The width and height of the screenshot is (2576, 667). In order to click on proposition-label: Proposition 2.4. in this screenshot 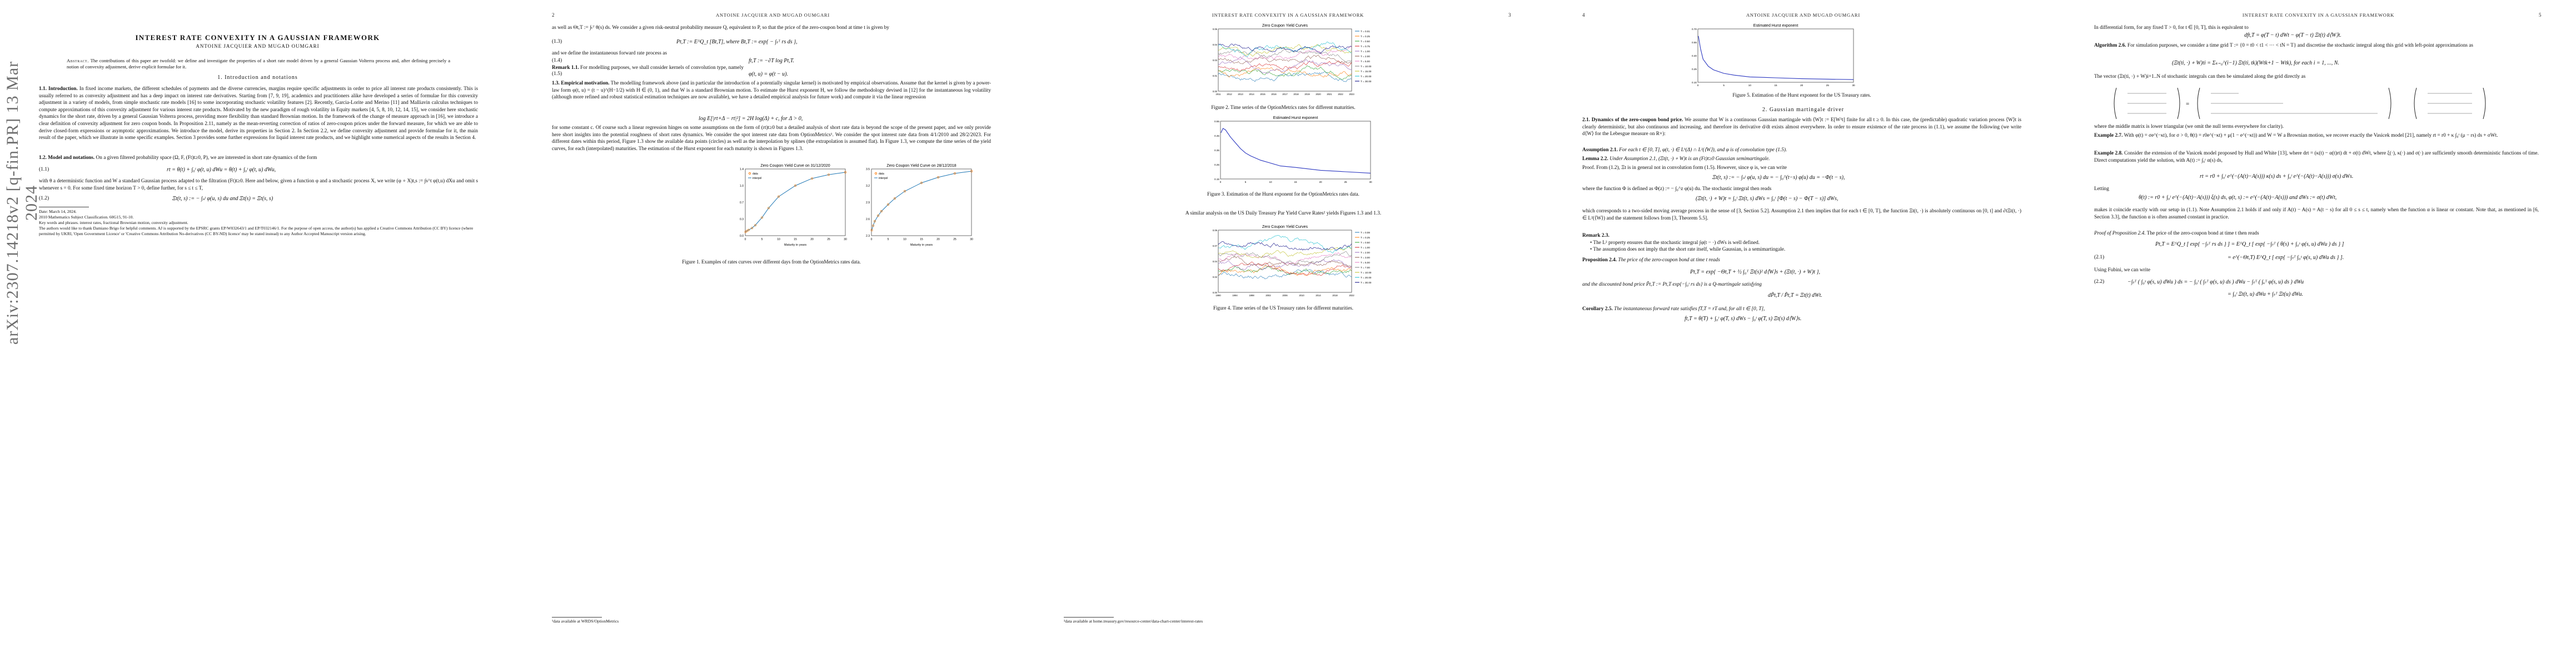, I will do `click(1599, 260)`.